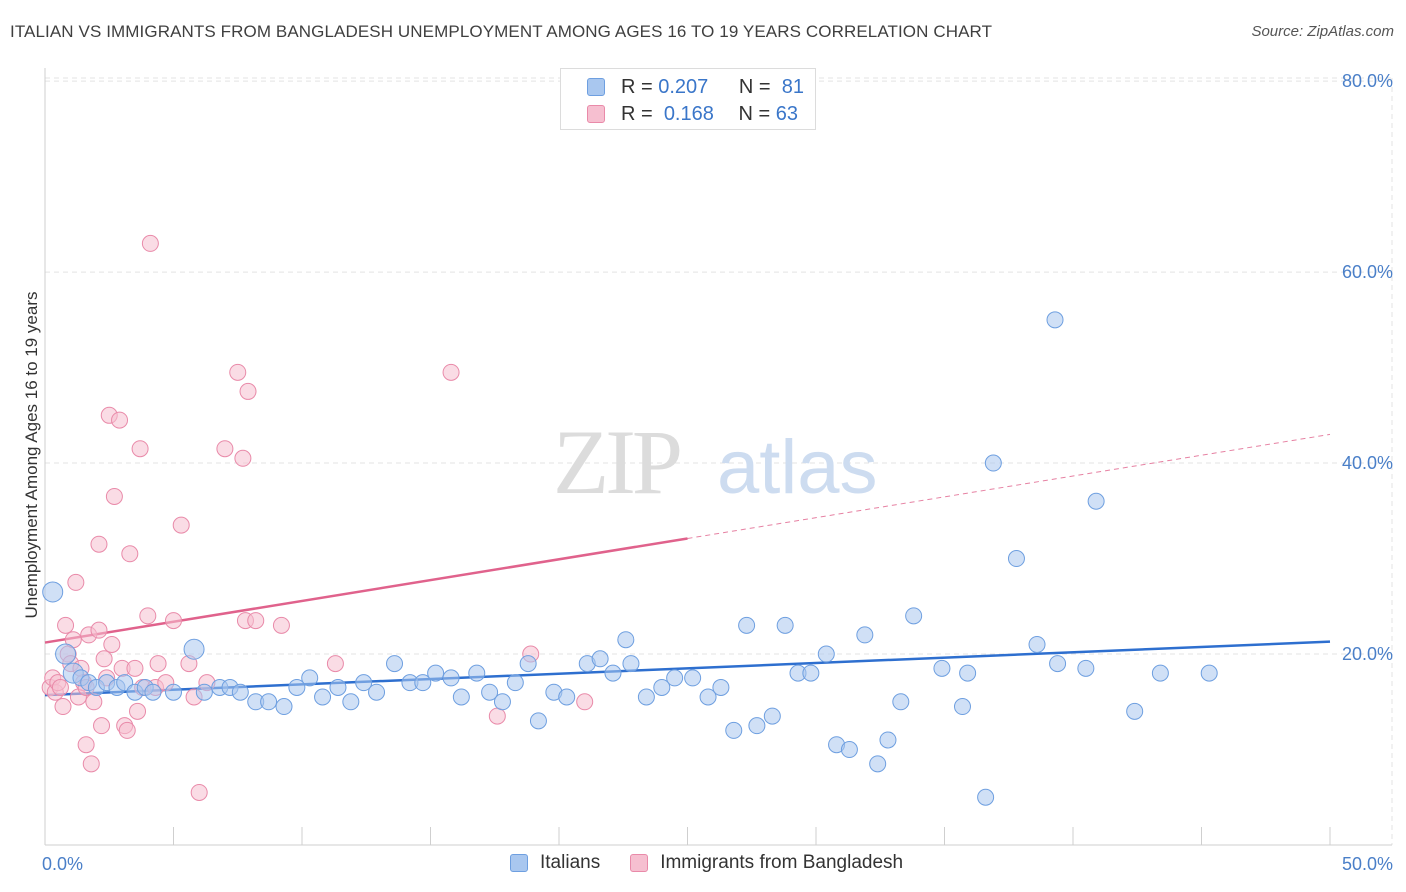 Image resolution: width=1406 pixels, height=892 pixels. What do you see at coordinates (1367, 81) in the screenshot?
I see `y-tick-label: 80.0%` at bounding box center [1367, 81].